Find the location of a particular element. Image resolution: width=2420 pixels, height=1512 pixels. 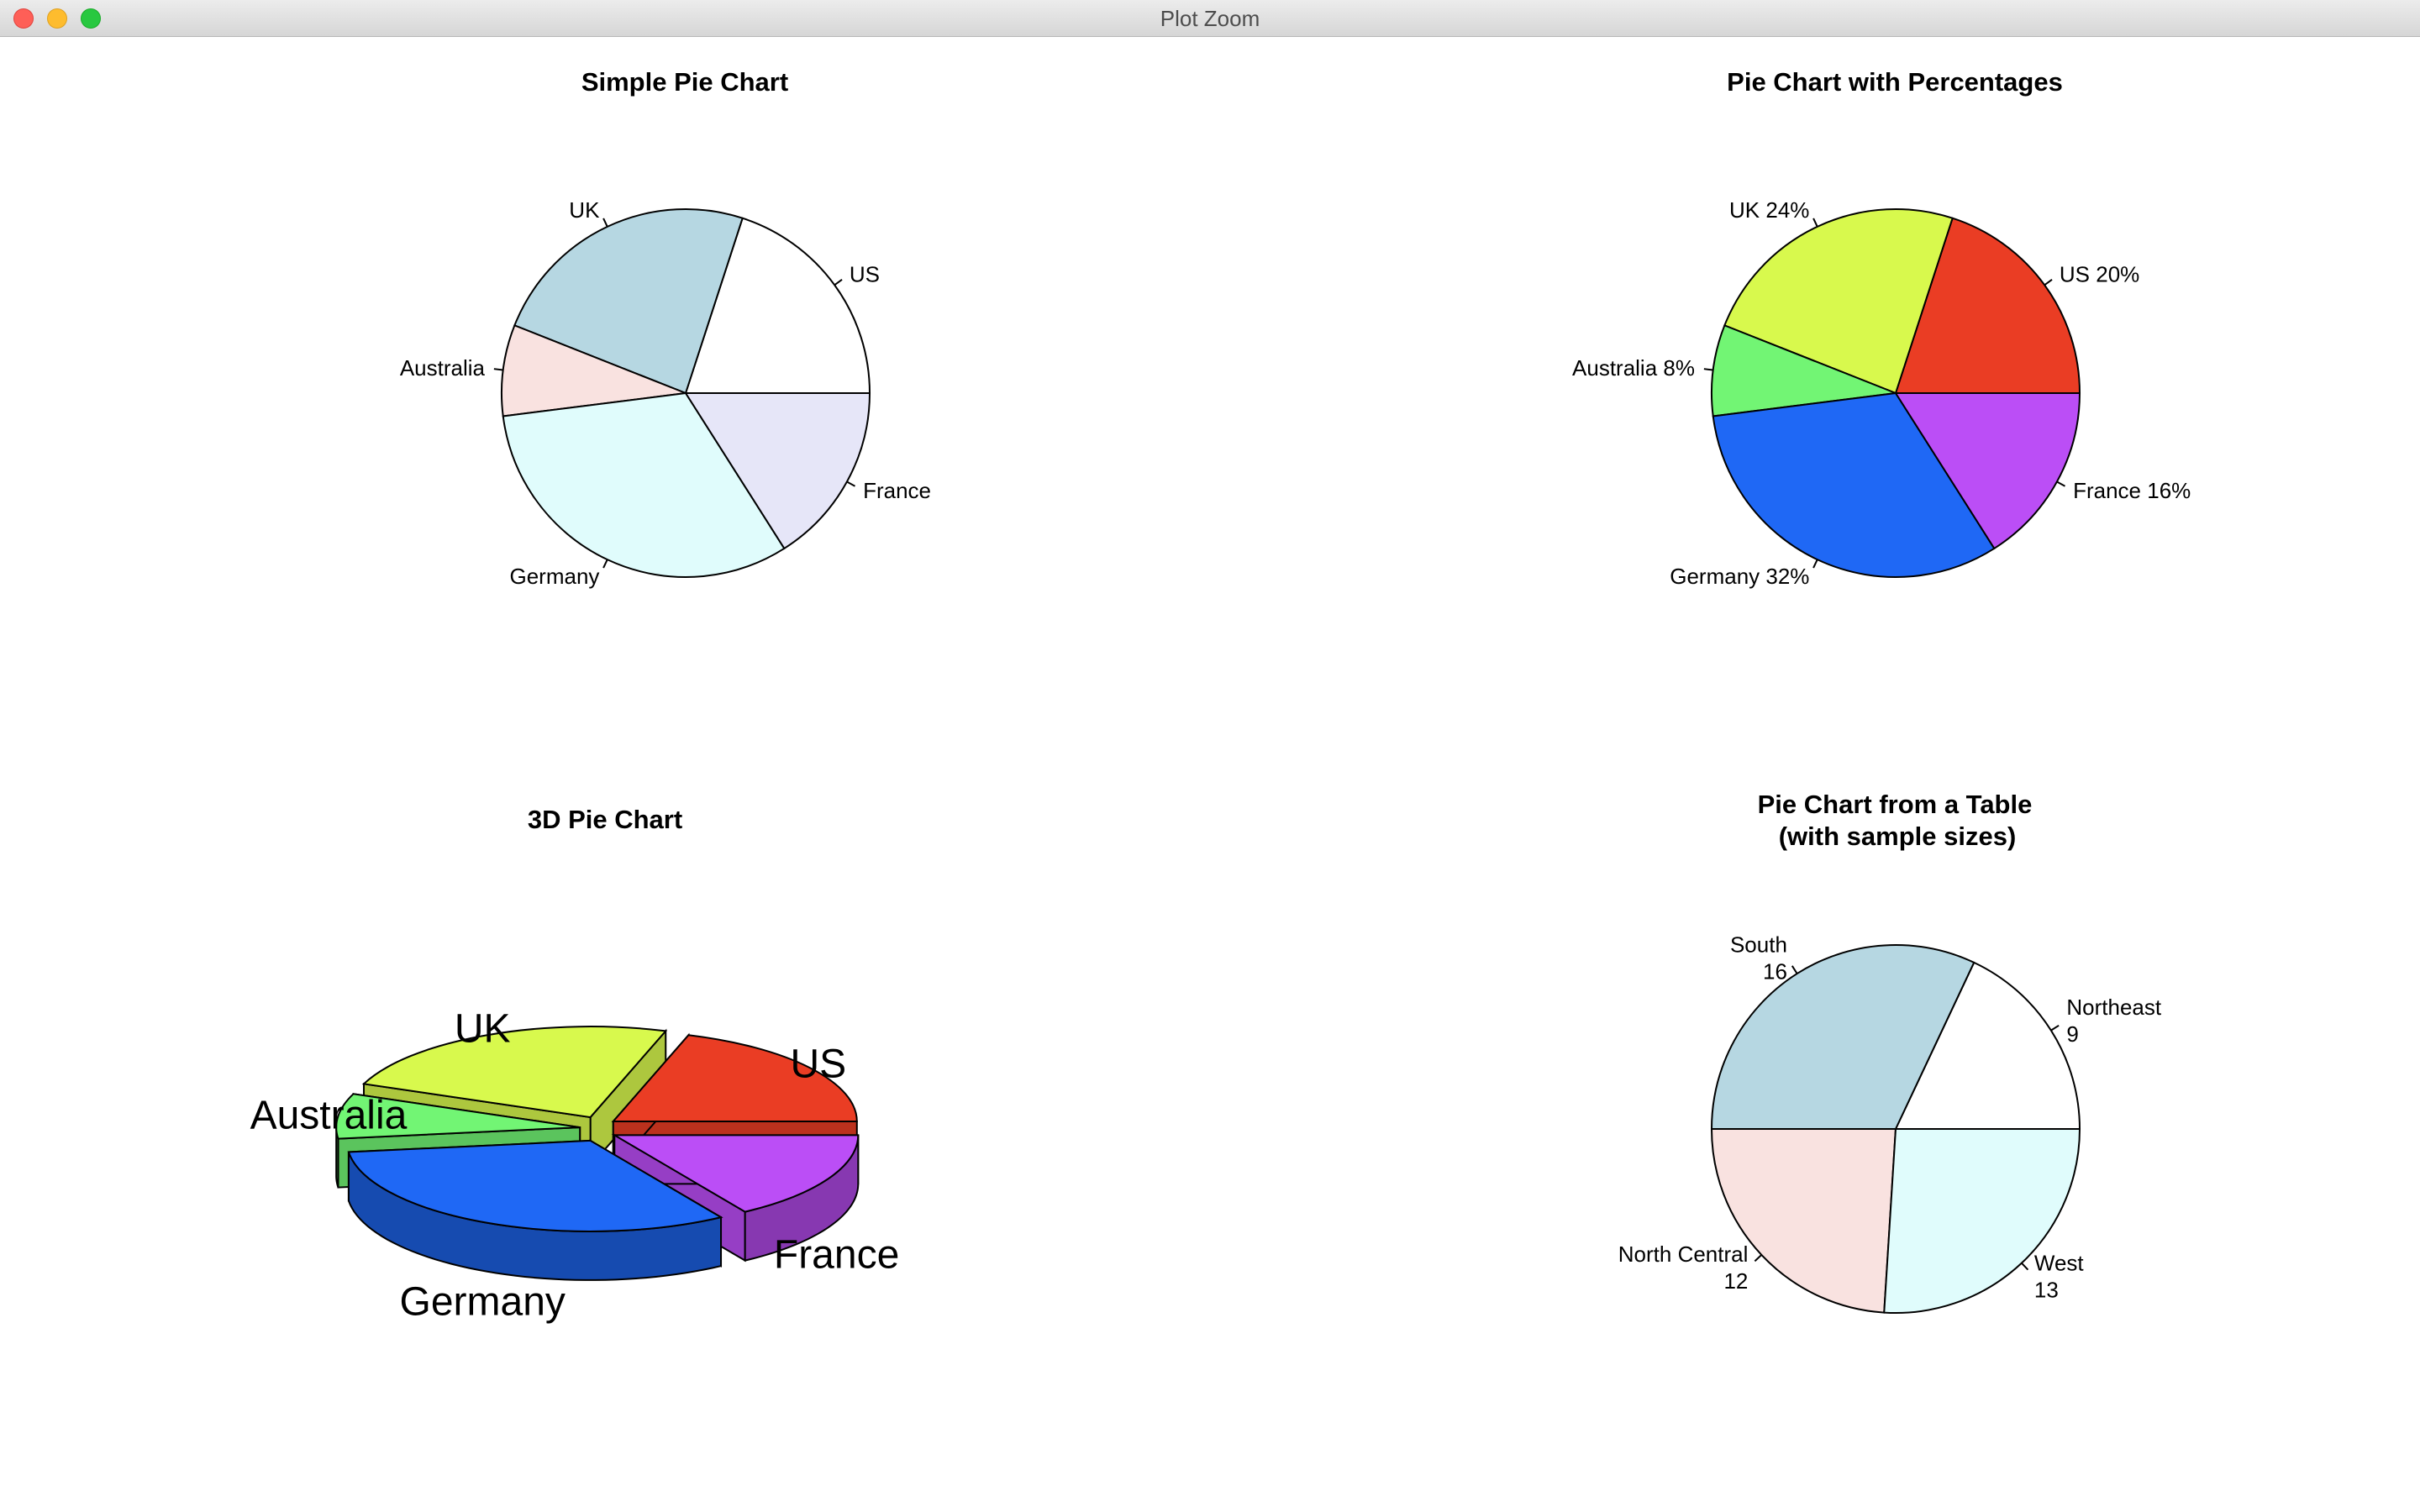

label-tick-south is located at coordinates (1795, 969).